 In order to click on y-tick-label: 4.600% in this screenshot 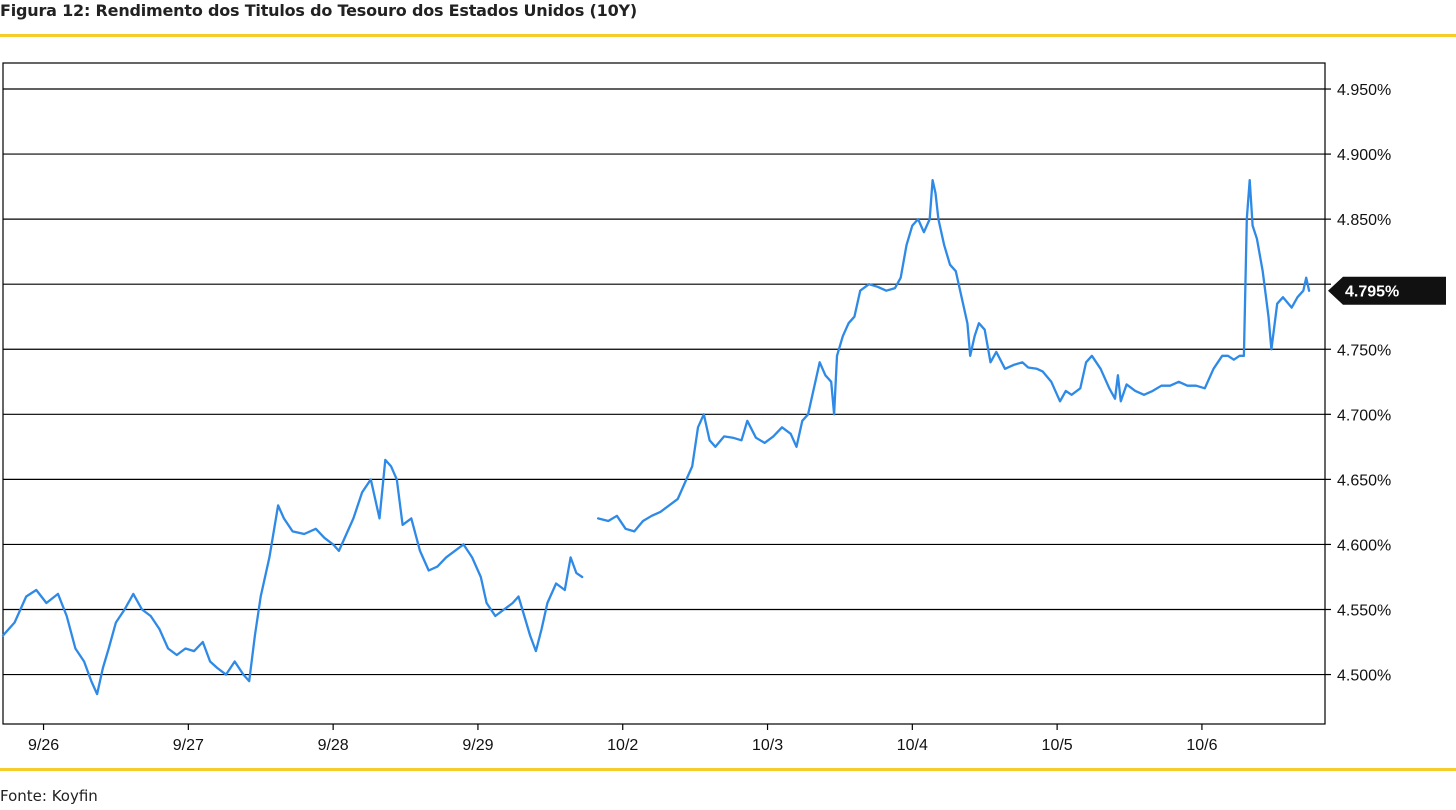, I will do `click(1364, 545)`.